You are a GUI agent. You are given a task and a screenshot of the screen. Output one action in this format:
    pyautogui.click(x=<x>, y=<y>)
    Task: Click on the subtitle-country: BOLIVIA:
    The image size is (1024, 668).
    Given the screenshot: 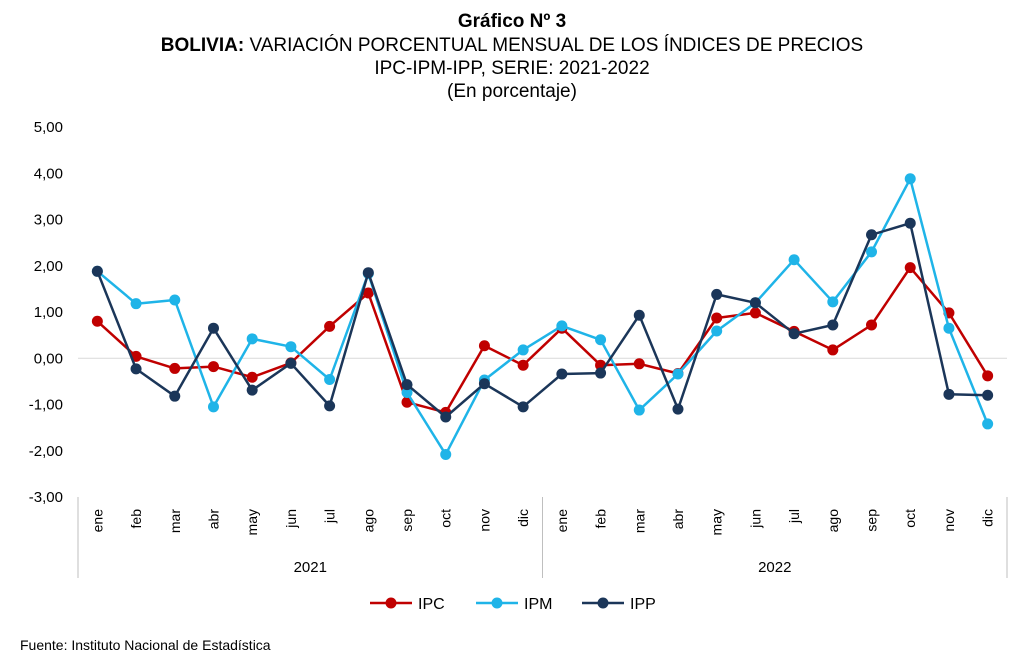 What is the action you would take?
    pyautogui.click(x=202, y=45)
    